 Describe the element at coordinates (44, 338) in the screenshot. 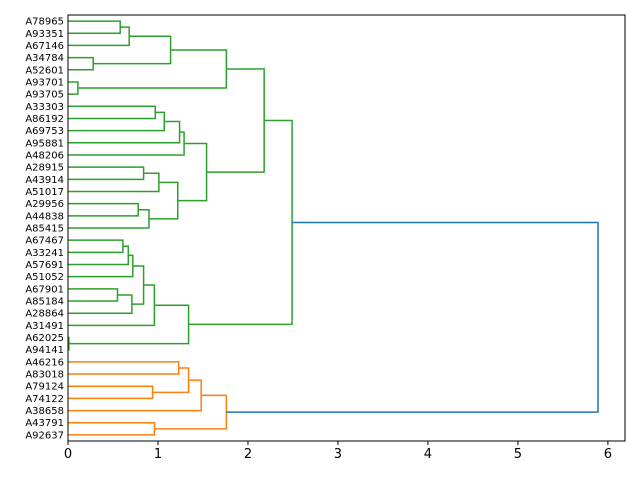

I see `leaf-label: A62025` at that location.